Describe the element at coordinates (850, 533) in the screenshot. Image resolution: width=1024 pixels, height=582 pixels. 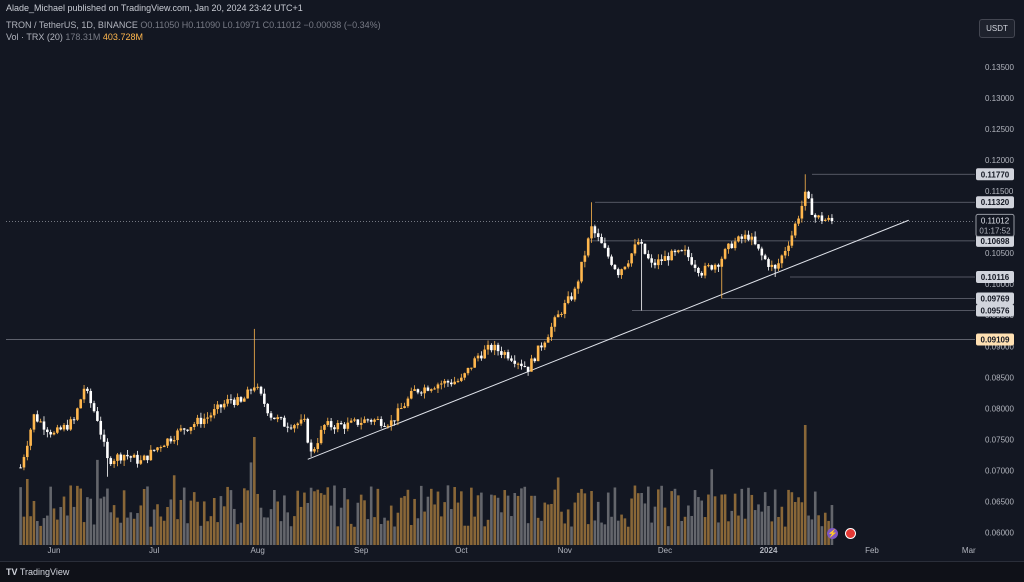
I see `us-flag-icon` at that location.